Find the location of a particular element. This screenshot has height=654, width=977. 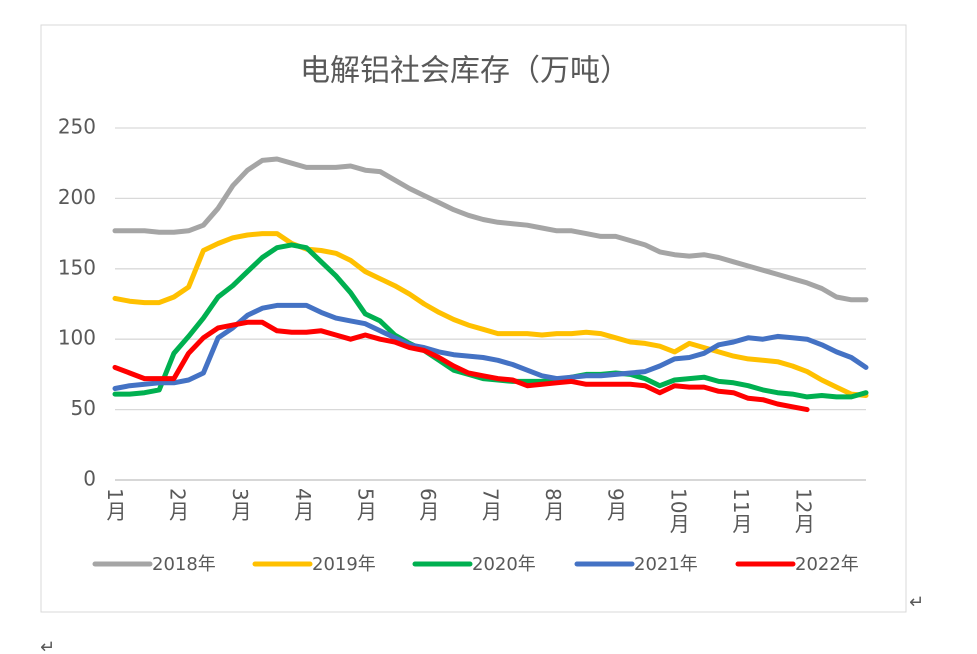

legend-label: 2022年 is located at coordinates (827, 564).